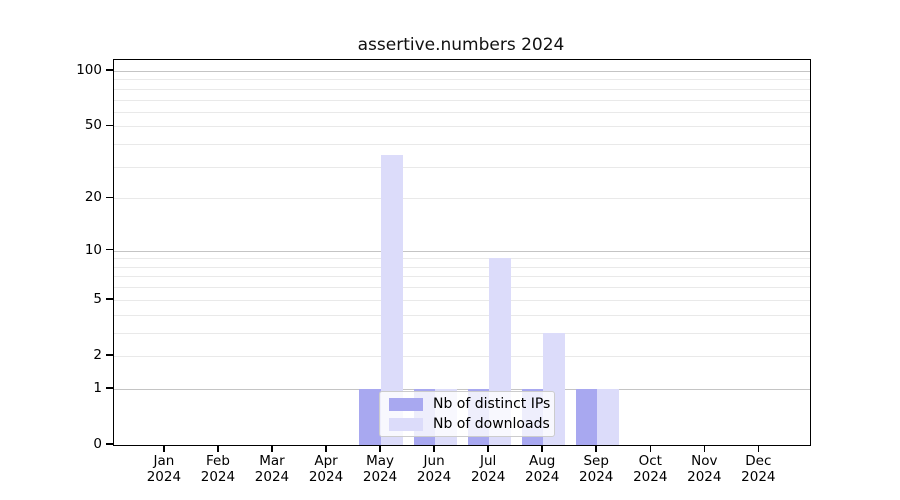 Image resolution: width=900 pixels, height=500 pixels. What do you see at coordinates (370, 416) in the screenshot?
I see `bar-distinct-ips-may` at bounding box center [370, 416].